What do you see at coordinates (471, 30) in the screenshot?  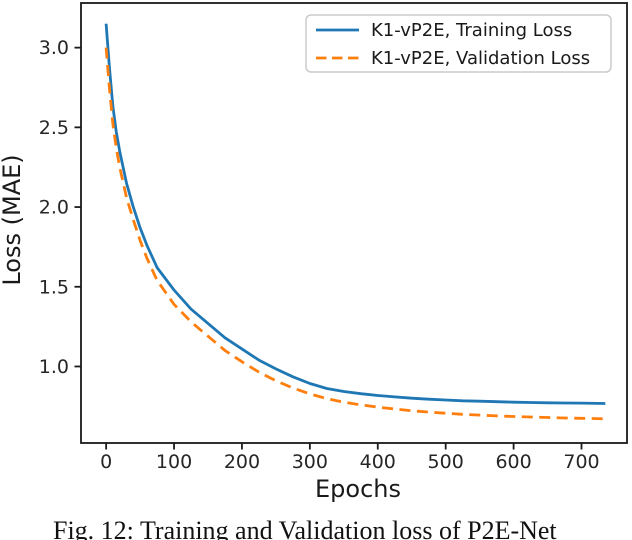 I see `legend-label-training: K1-vP2E, Training Loss` at bounding box center [471, 30].